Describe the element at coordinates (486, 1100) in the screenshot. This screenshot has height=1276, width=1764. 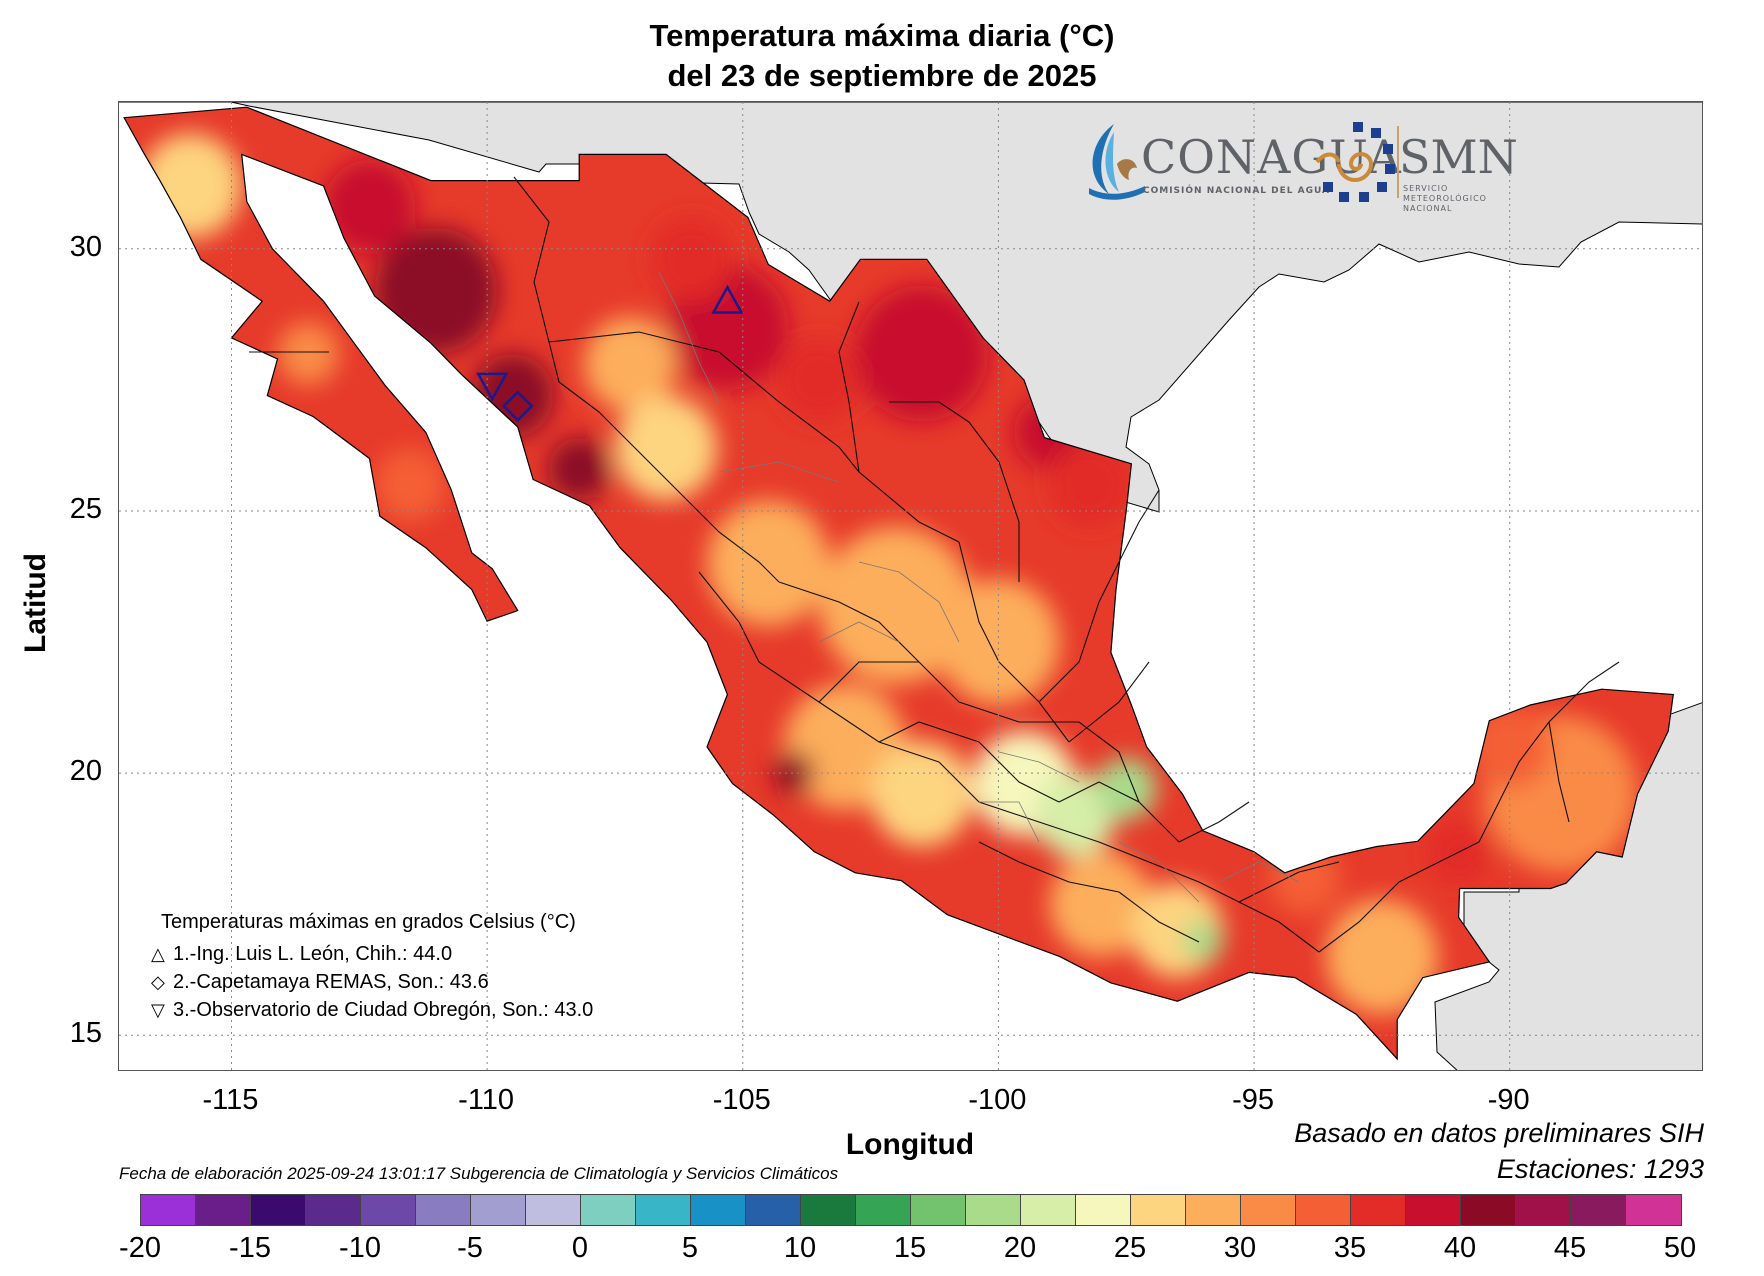
I see `x-tick-label: -110` at that location.